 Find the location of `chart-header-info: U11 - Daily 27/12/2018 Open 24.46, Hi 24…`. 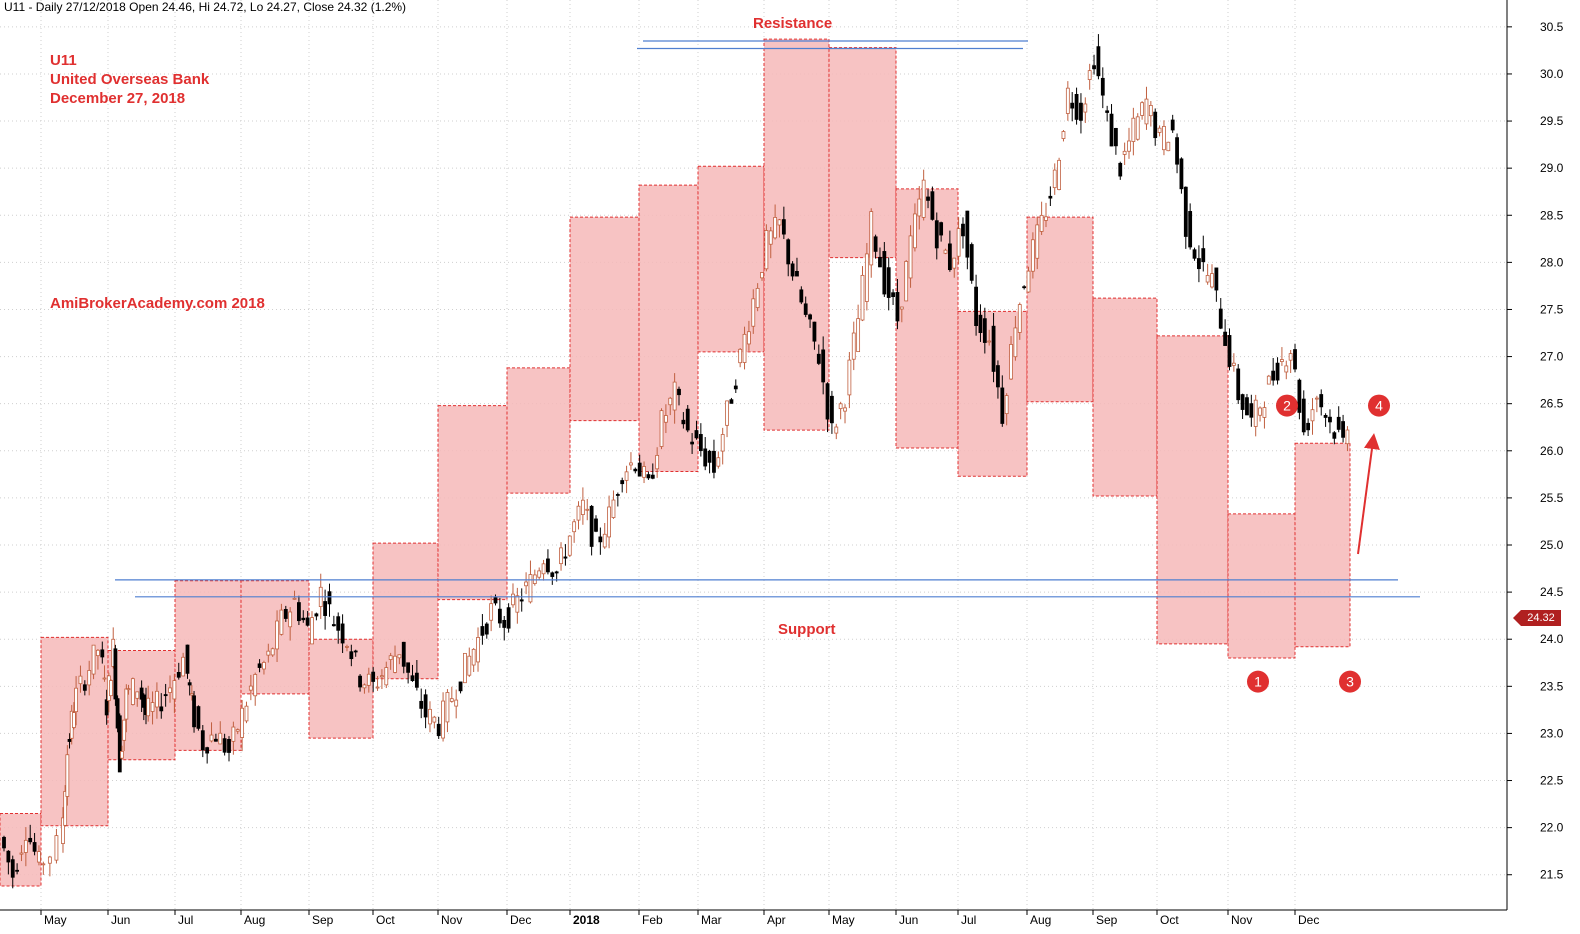

chart-header-info: U11 - Daily 27/12/2018 Open 24.46, Hi 24… is located at coordinates (205, 7).